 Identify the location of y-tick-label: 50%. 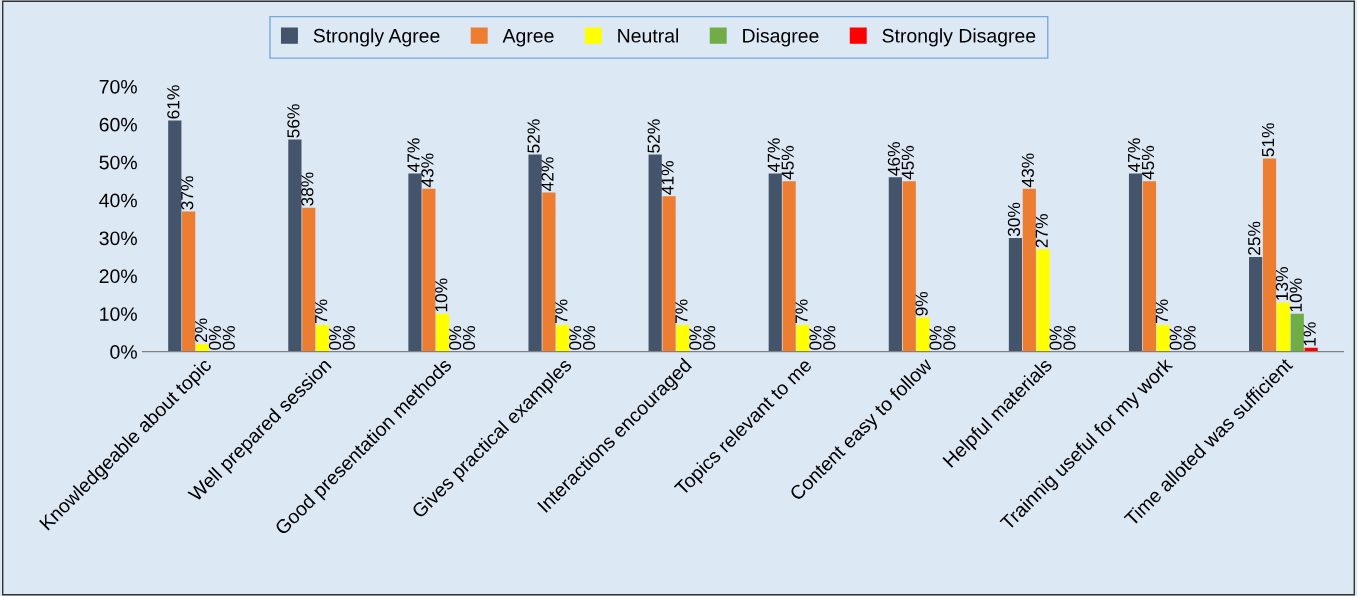
(118, 162).